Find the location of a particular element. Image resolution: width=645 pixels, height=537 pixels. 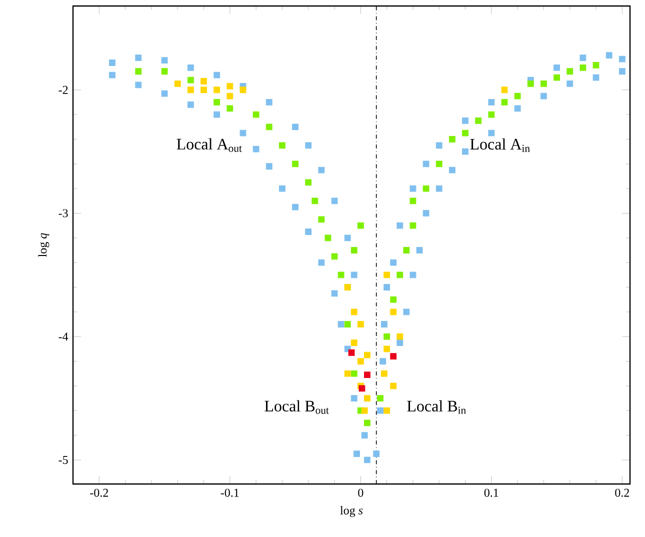

annotation: Local B$_{out}$ is located at coordinates (296, 407).